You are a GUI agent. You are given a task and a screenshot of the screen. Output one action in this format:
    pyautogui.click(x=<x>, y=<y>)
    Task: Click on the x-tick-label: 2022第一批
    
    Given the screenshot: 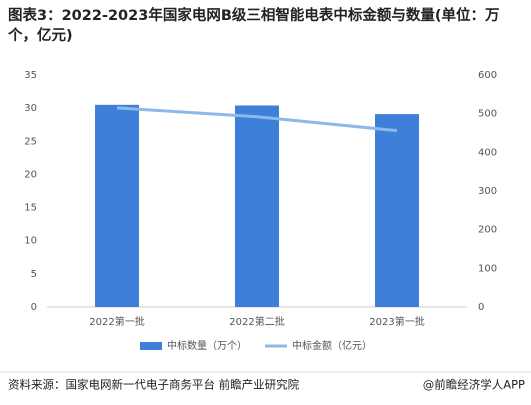 What is the action you would take?
    pyautogui.click(x=116, y=321)
    